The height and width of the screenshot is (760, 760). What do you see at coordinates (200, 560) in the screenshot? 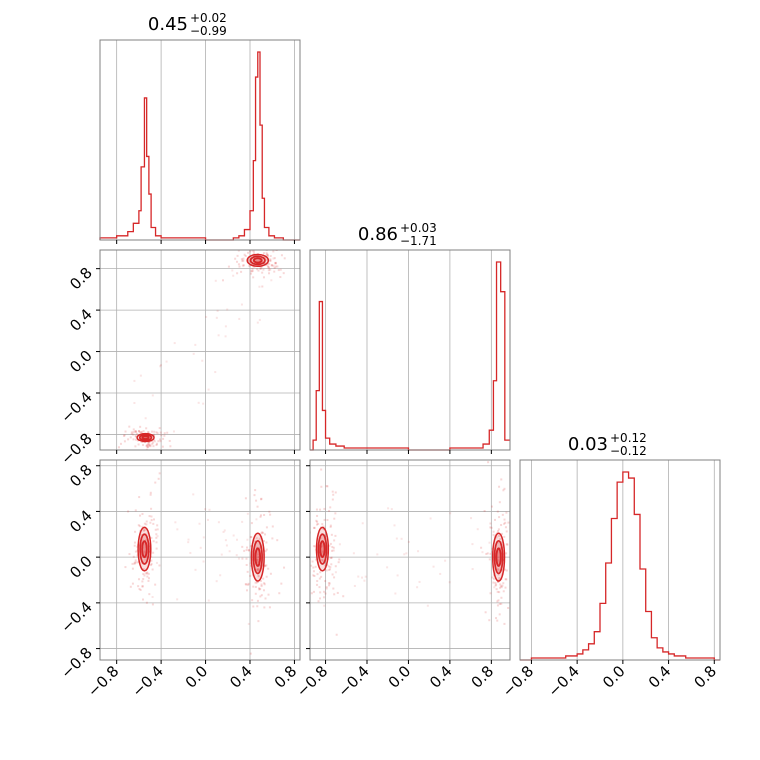
I see `panel-border` at bounding box center [200, 560].